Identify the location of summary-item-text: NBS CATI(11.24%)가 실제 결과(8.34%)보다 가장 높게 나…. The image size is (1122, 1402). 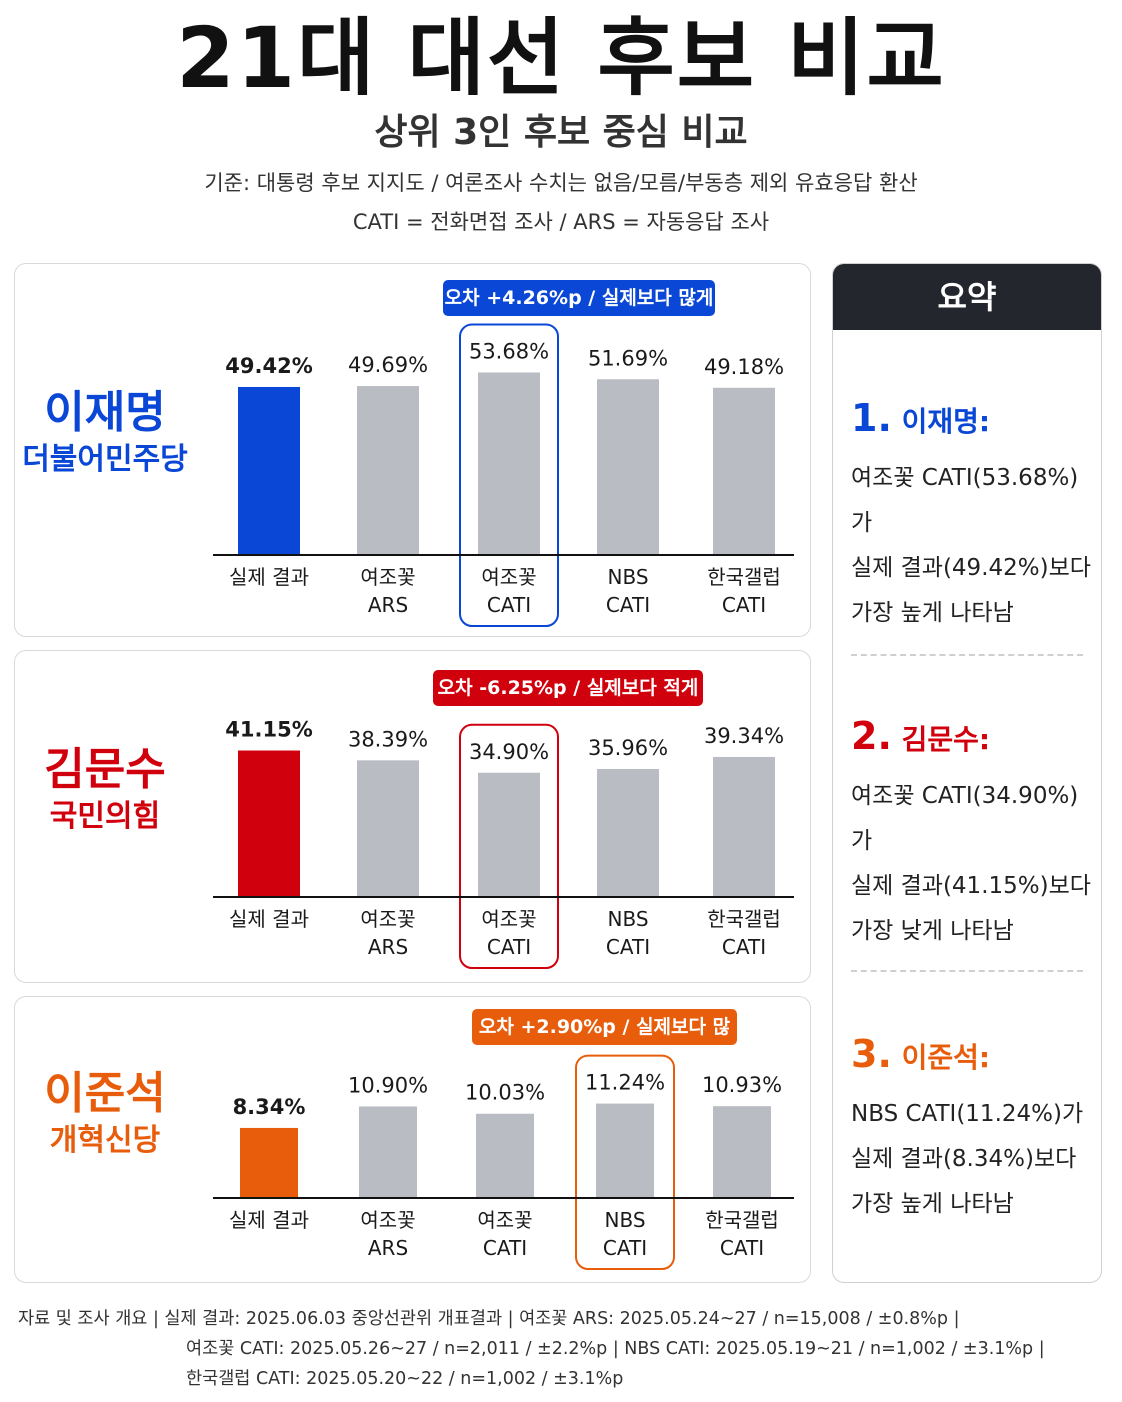
(971, 1159).